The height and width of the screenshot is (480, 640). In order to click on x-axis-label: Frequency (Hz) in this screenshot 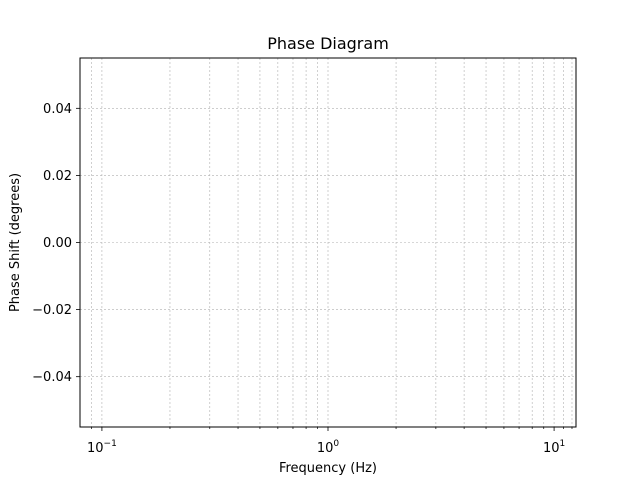, I will do `click(328, 468)`.